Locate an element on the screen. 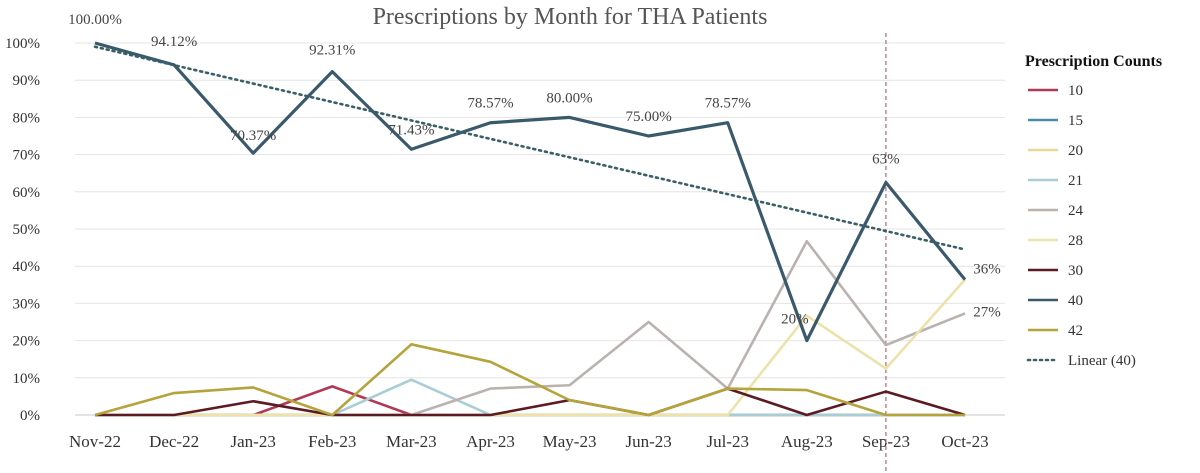 The image size is (1200, 473). y-tick-label: 80% is located at coordinates (27, 118).